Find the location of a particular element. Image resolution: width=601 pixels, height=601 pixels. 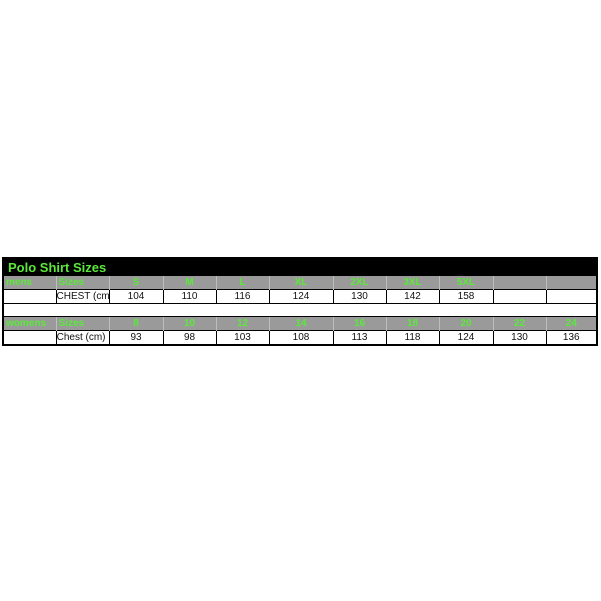

table-title: Polo Shirt Sizes is located at coordinates (300, 267).